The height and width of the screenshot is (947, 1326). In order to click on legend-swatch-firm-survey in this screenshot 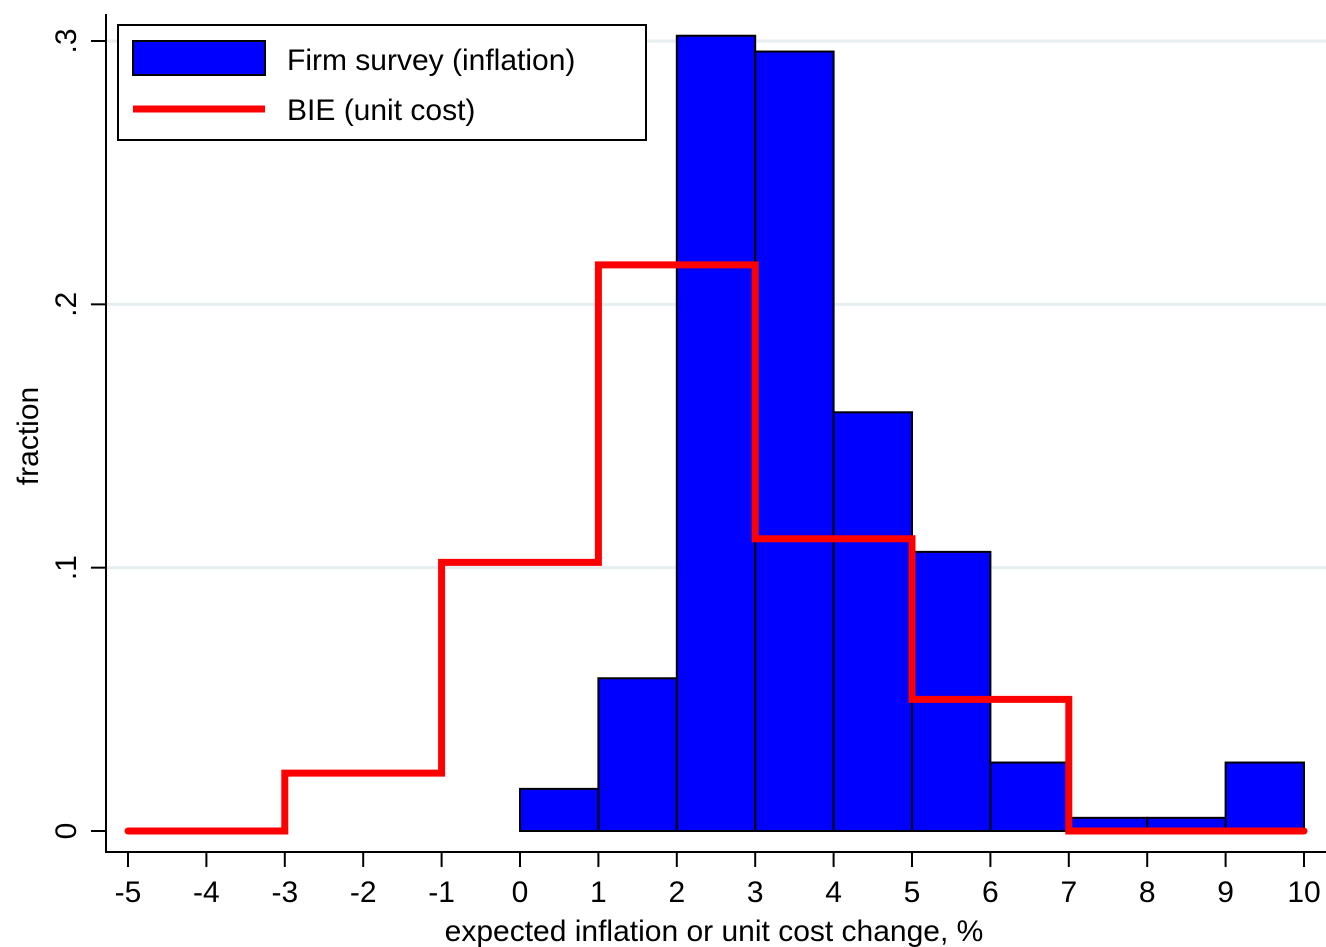, I will do `click(199, 58)`.